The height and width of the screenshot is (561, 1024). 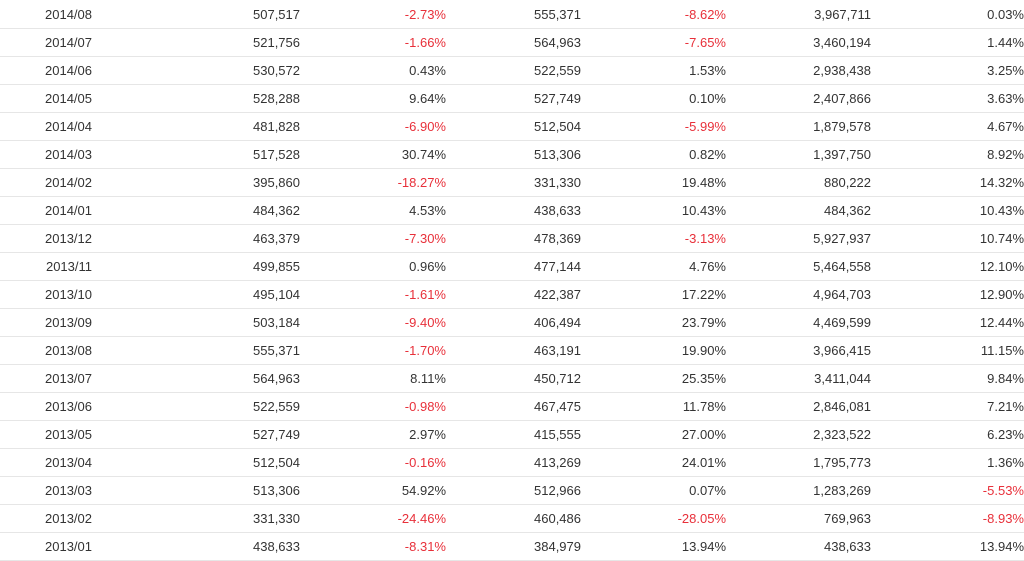 What do you see at coordinates (373, 434) in the screenshot?
I see `change-1-cell: 2.97%` at bounding box center [373, 434].